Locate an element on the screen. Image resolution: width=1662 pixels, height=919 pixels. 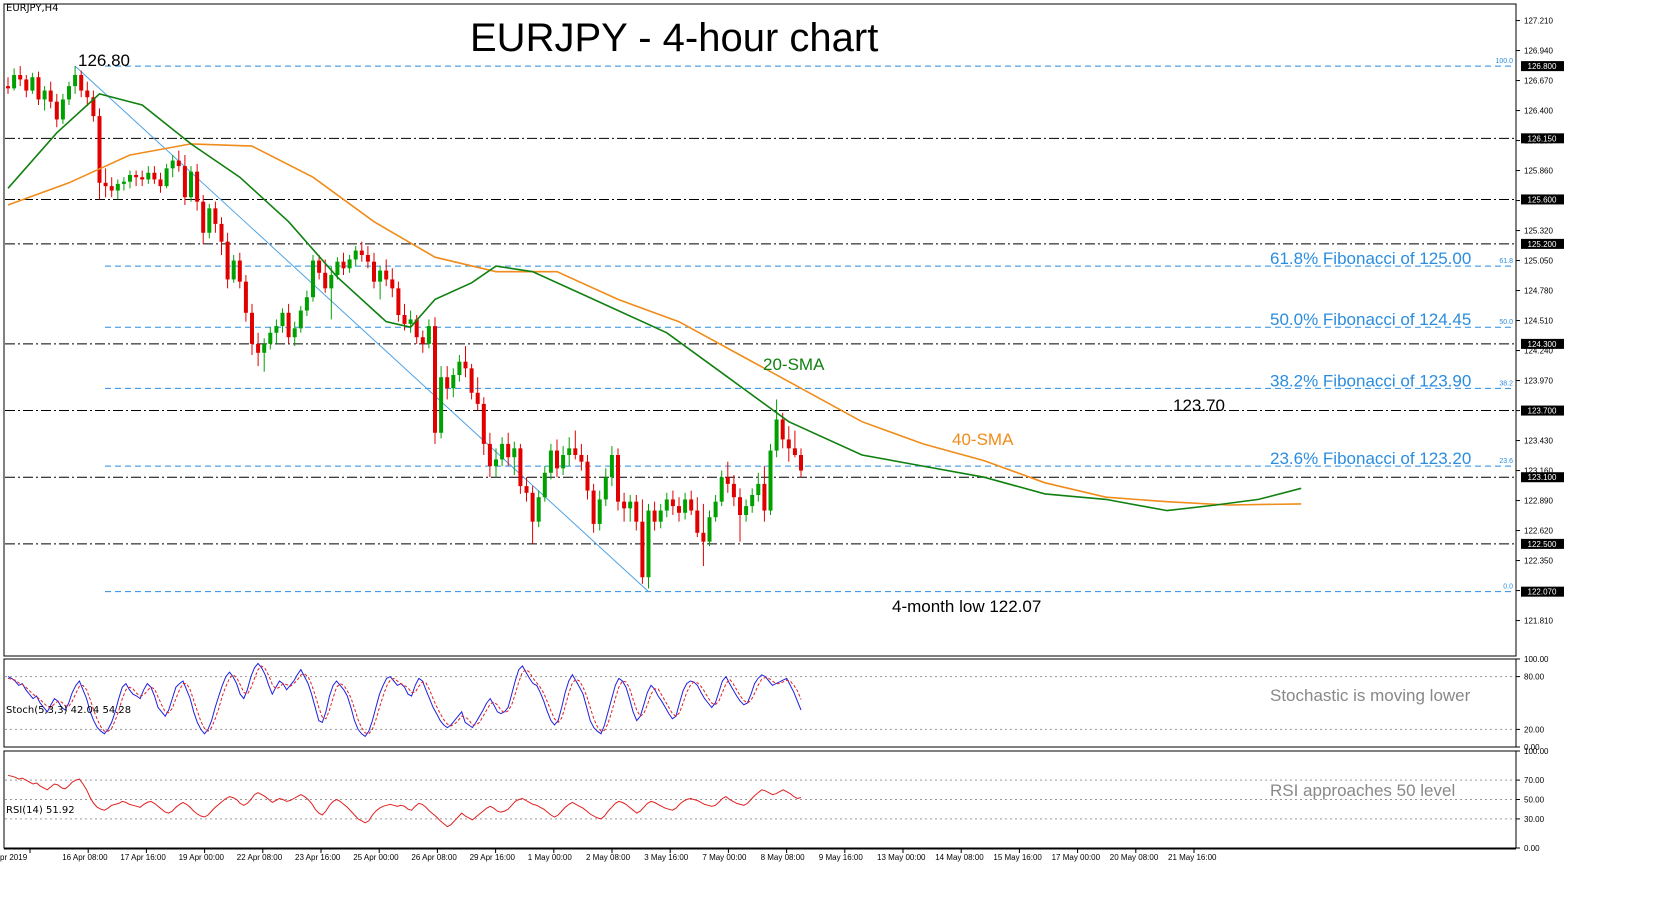
x-tick-label: 9 May 16:00 is located at coordinates (841, 857).